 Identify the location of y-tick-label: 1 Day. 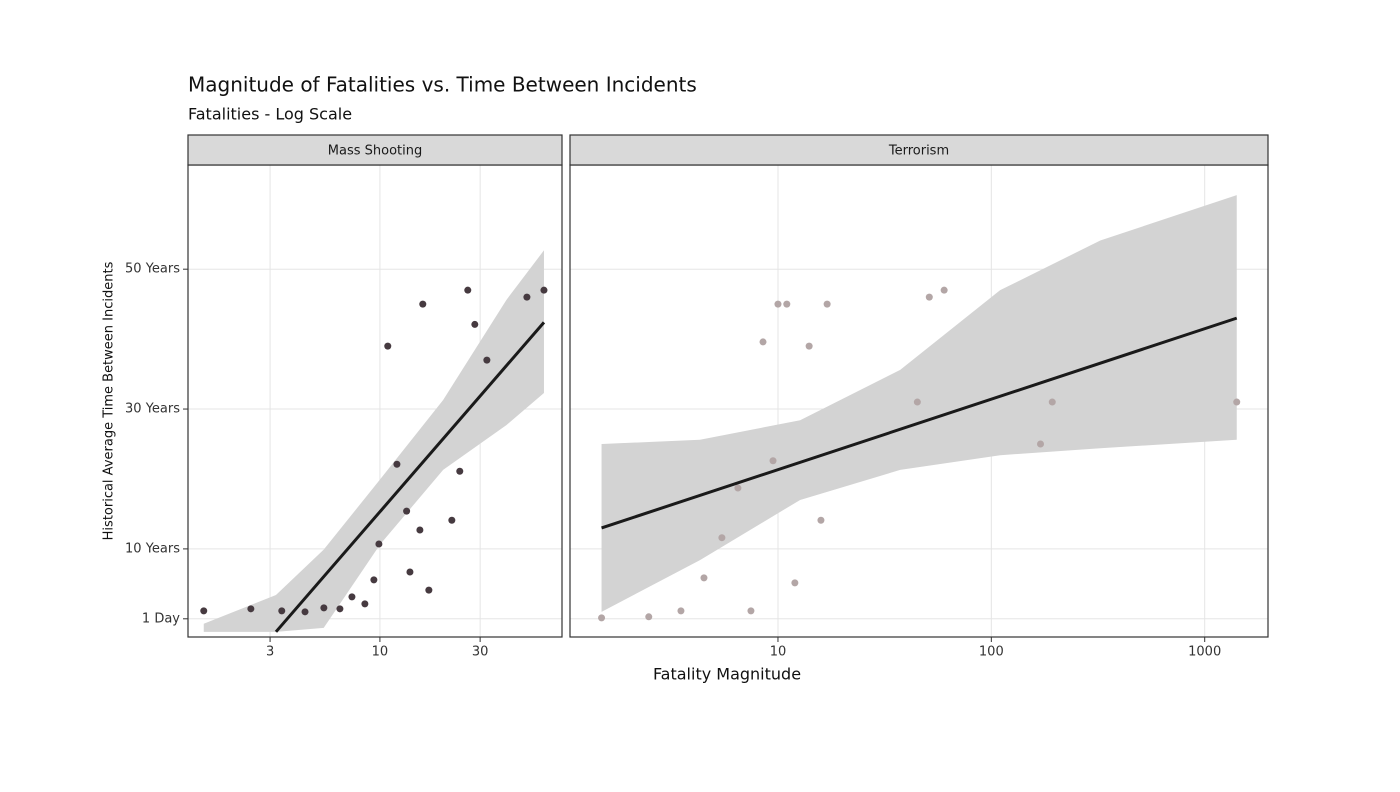
(161, 618).